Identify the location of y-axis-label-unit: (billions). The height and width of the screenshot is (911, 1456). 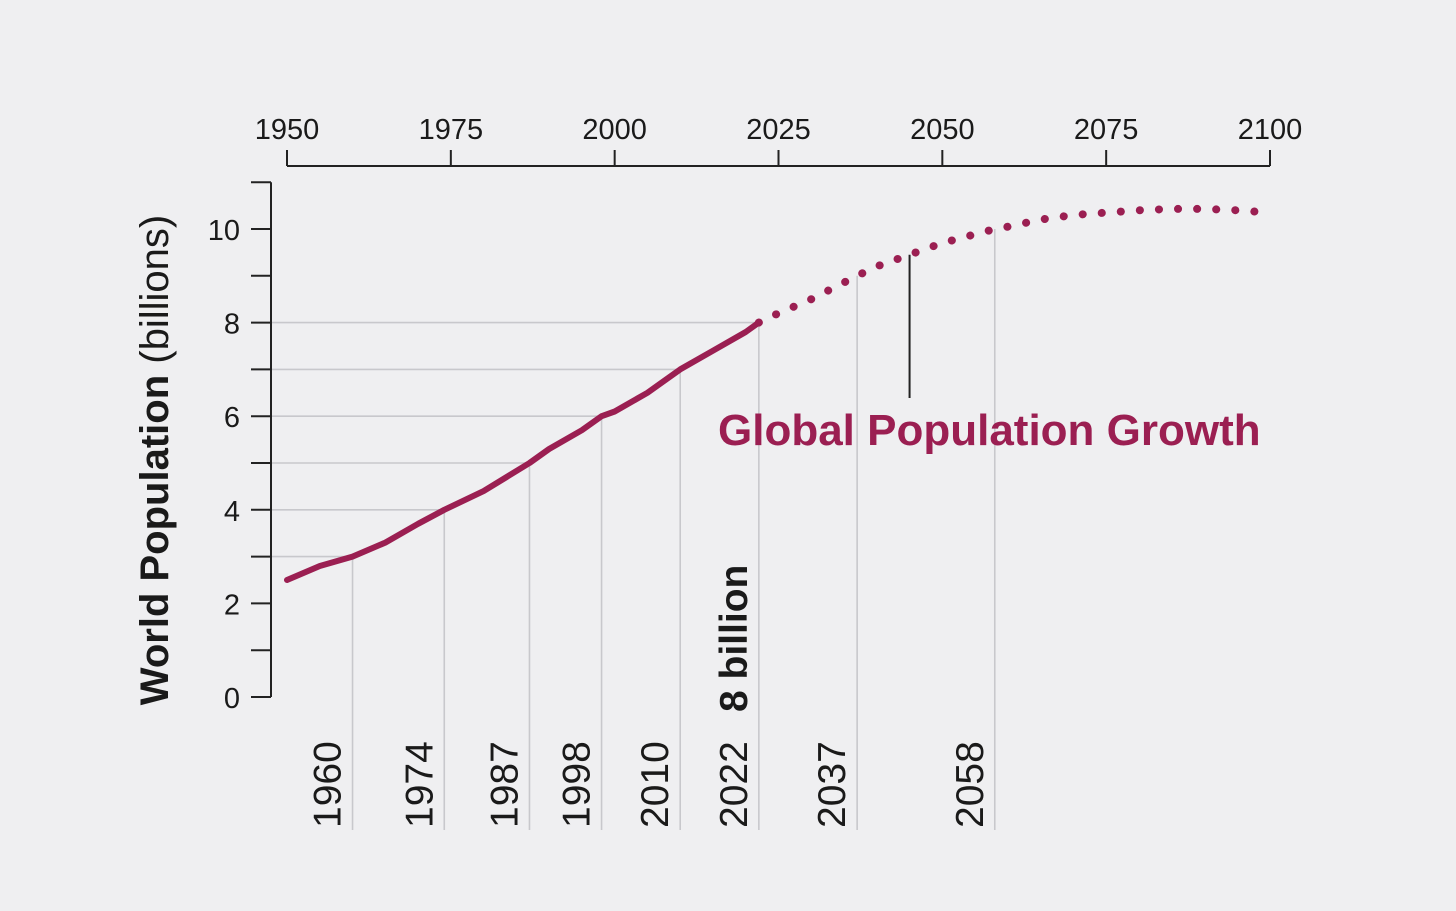
(155, 289).